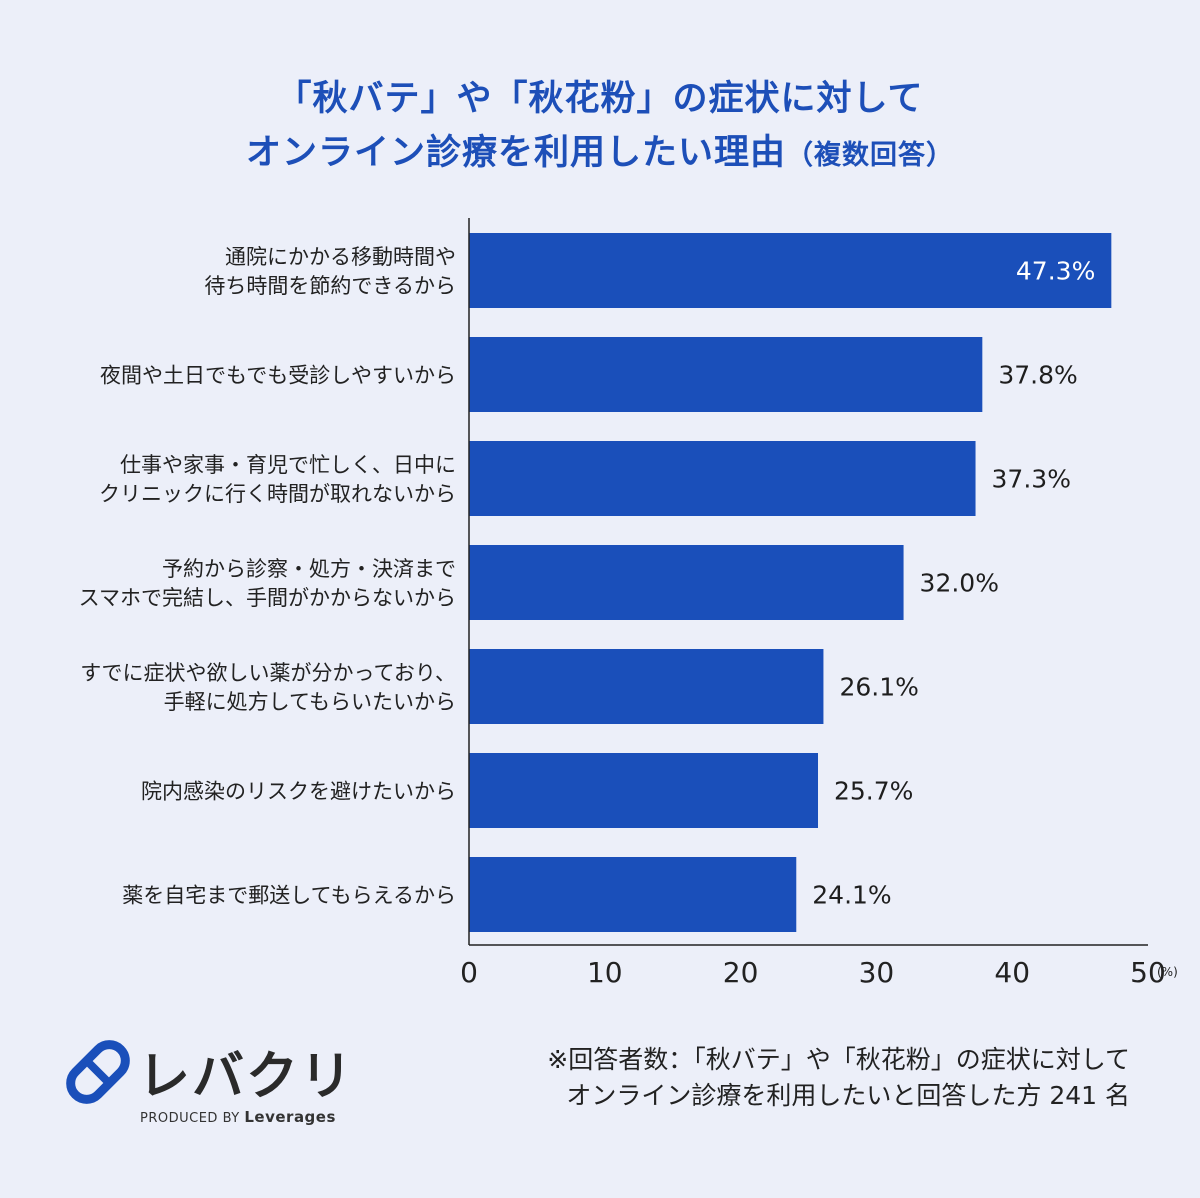 The image size is (1200, 1198). Describe the element at coordinates (267, 598) in the screenshot. I see `category-label-4-line-2: スマホで完結し、手間がかからないから` at that location.